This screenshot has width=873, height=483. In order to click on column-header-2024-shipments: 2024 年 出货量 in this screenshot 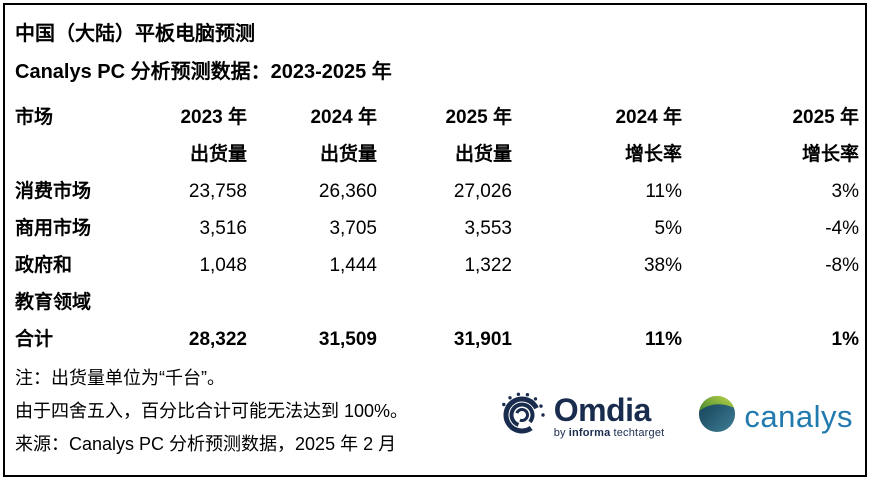, I will do `click(312, 136)`.